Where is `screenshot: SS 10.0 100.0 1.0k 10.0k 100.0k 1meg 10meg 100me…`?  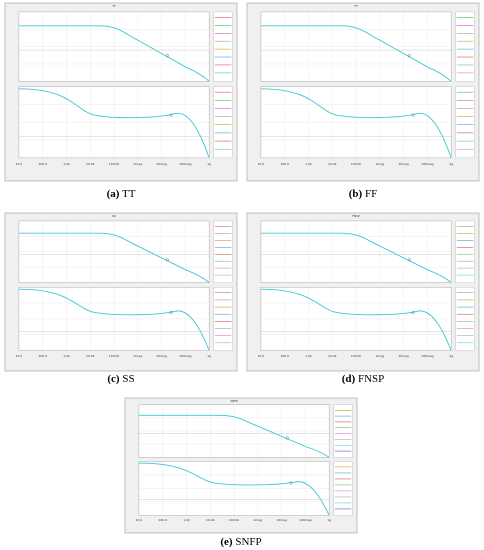
screenshot: SS 10.0 100.0 1.0k 10.0k 100.0k 1meg 10meg 100me… is located at coordinates (121, 292).